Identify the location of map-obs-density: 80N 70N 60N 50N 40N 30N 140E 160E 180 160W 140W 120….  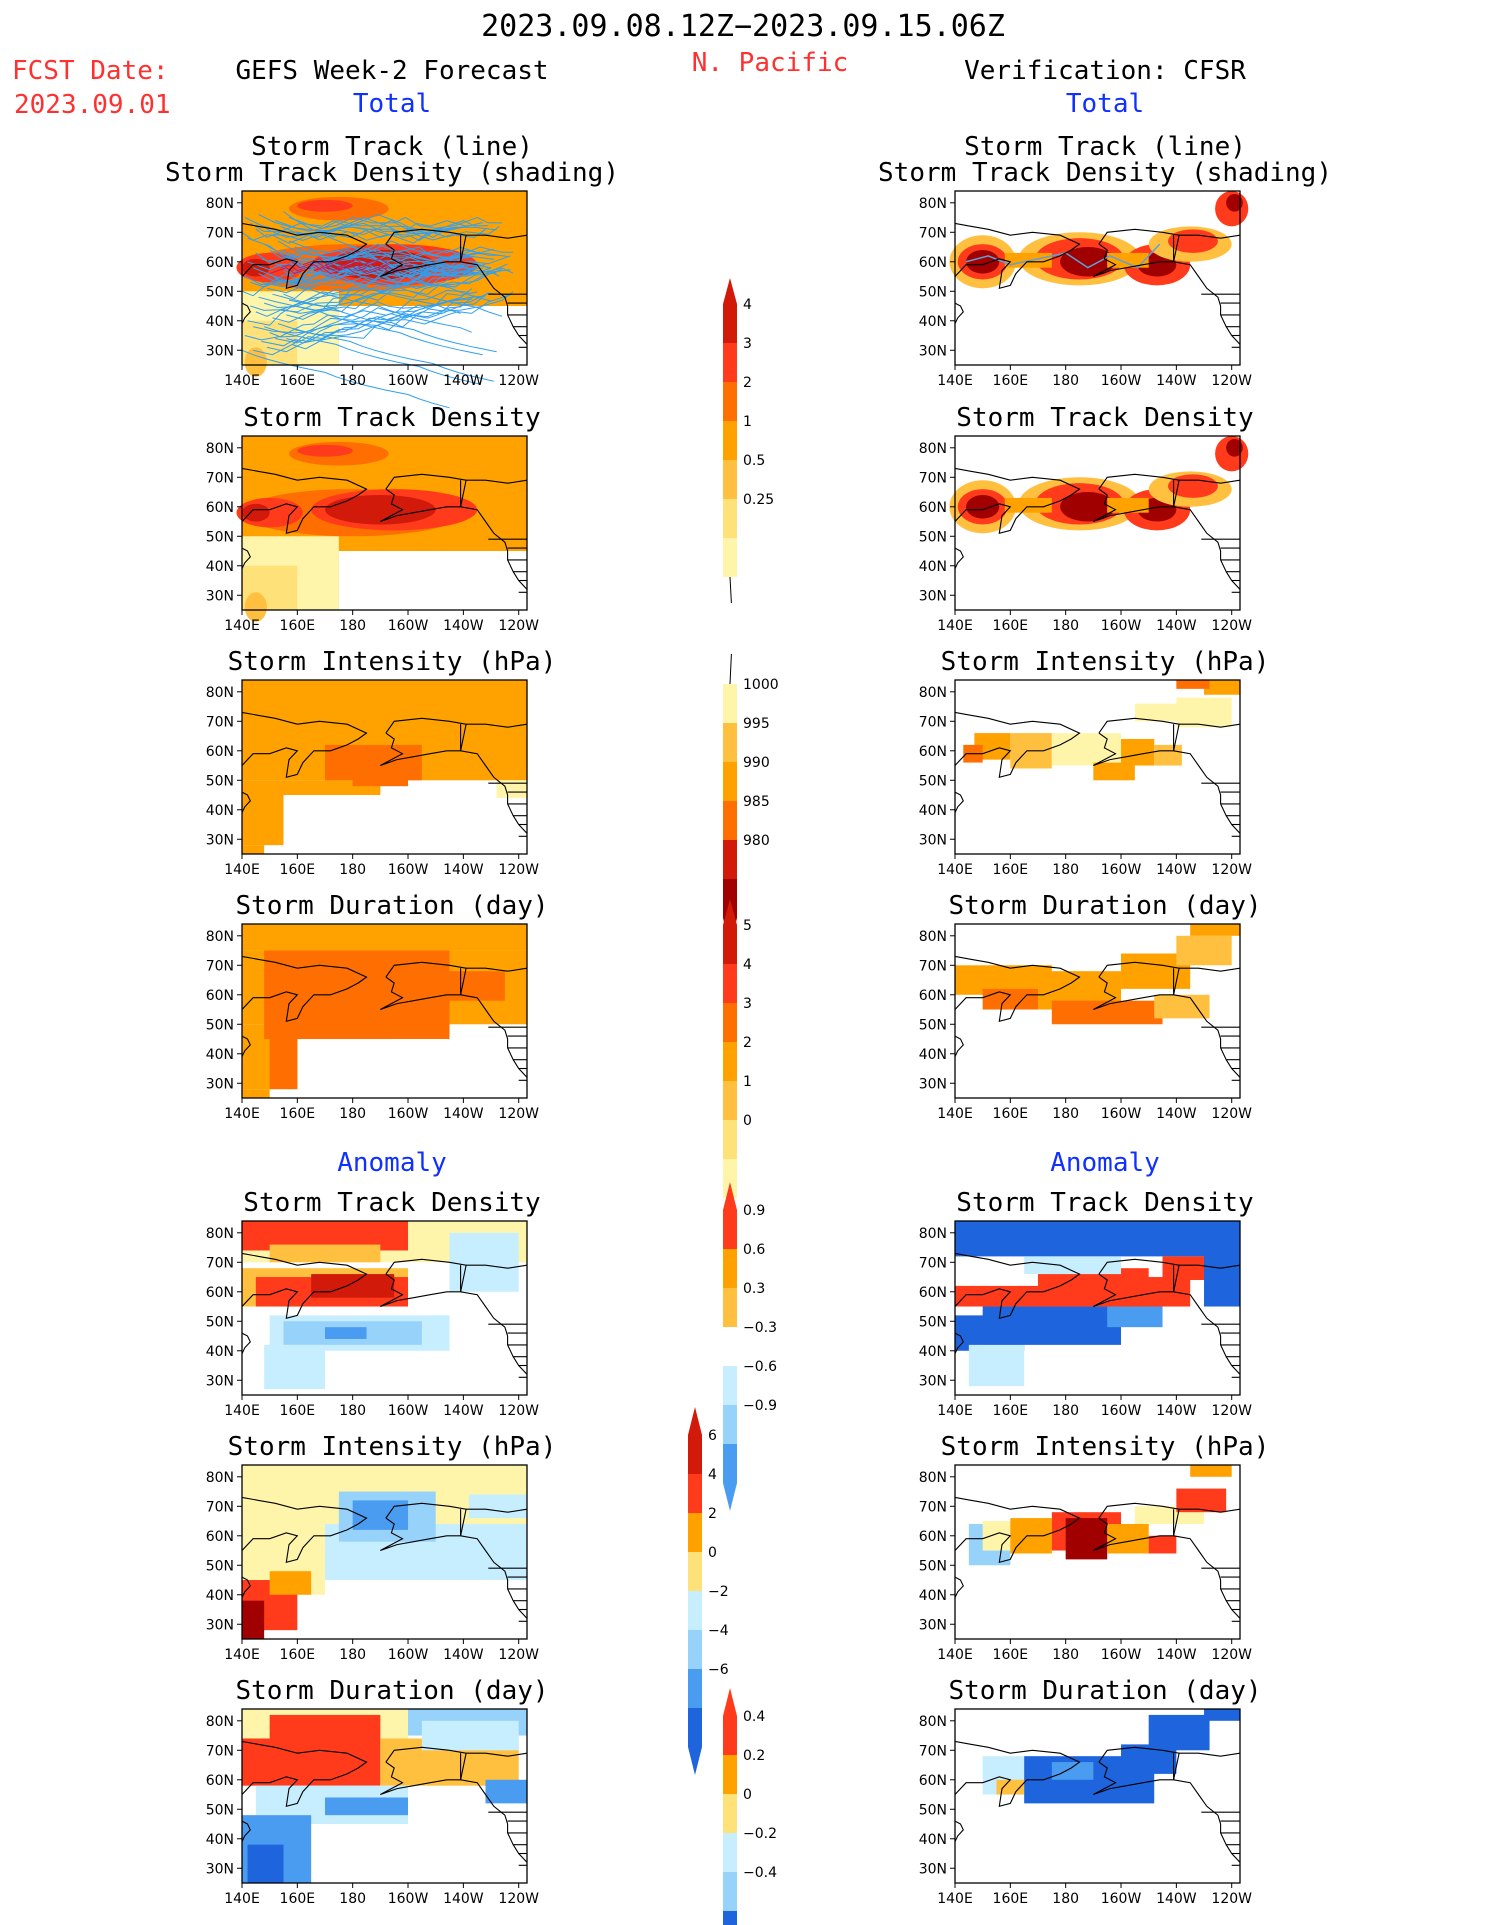
(1085, 534).